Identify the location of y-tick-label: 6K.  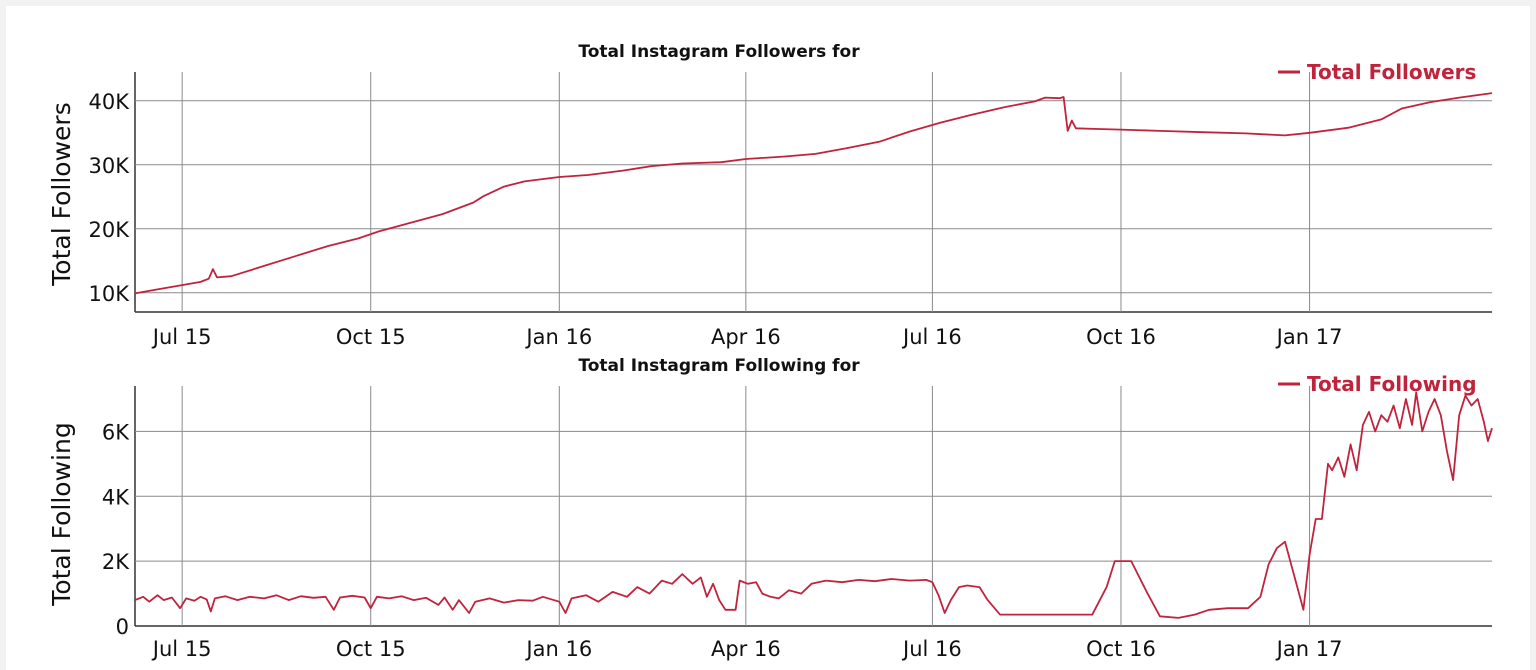
(116, 432).